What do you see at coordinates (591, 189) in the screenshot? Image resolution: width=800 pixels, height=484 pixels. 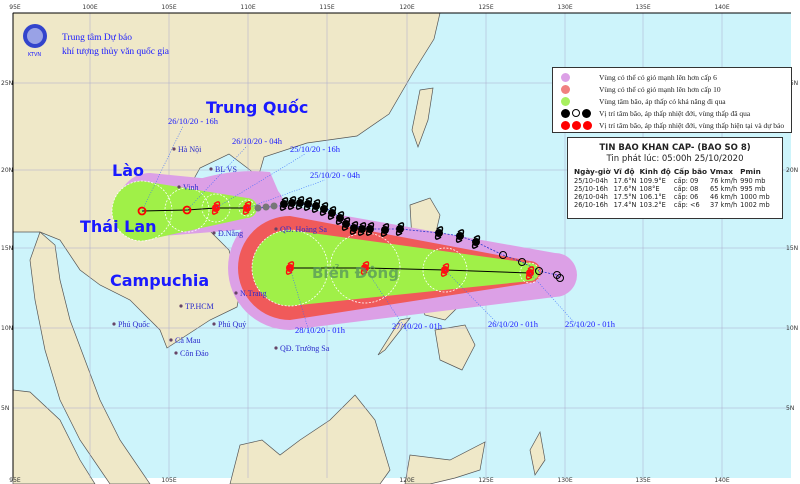 I see `table-cell: 25/10-16h` at bounding box center [591, 189].